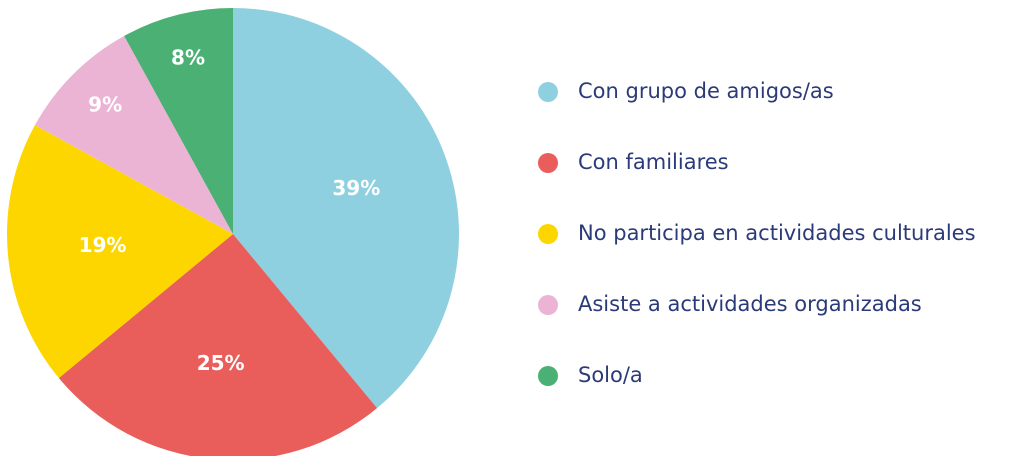 Image resolution: width=1029 pixels, height=460 pixels. Describe the element at coordinates (653, 162) in the screenshot. I see `legend-label: Con familiares` at that location.